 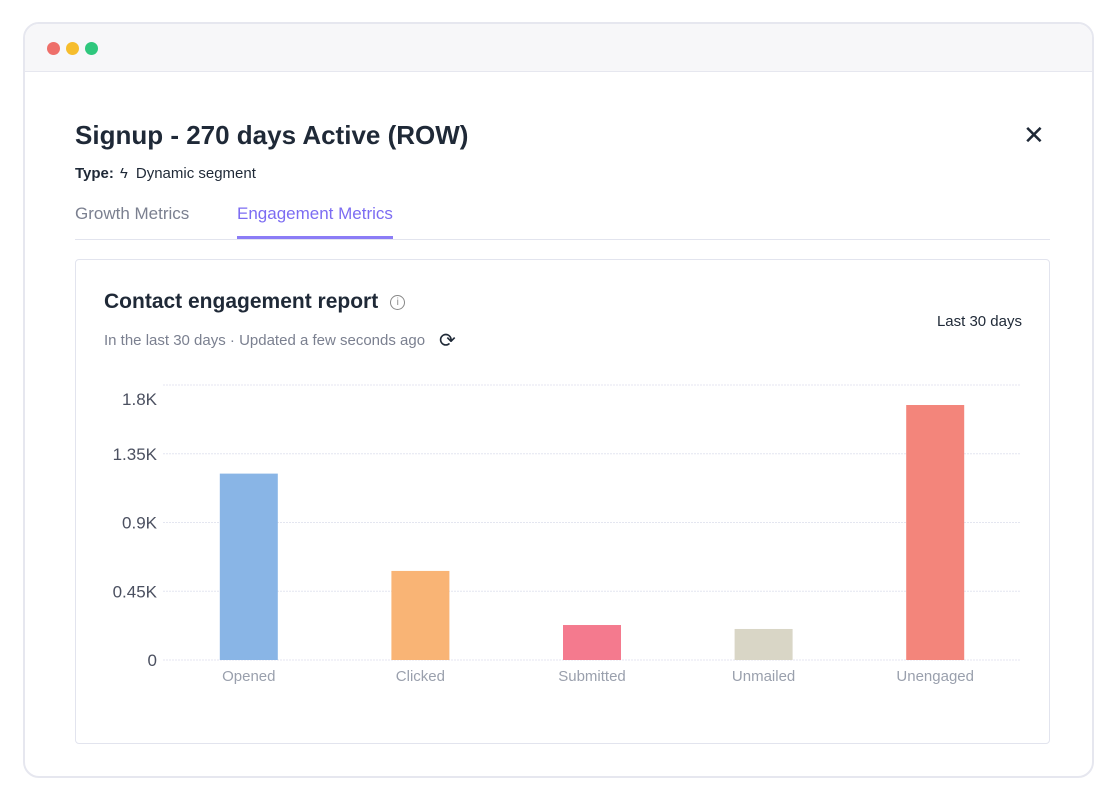 What do you see at coordinates (420, 615) in the screenshot?
I see `bar-clicked` at bounding box center [420, 615].